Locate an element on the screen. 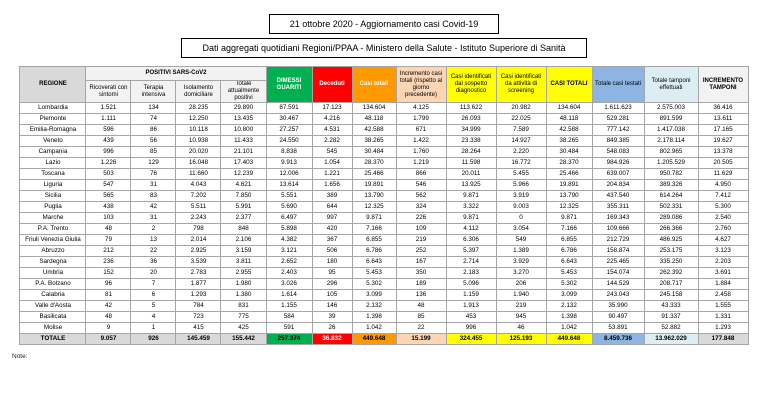 The image size is (768, 416). cell-value: 13.378 is located at coordinates (723, 152).